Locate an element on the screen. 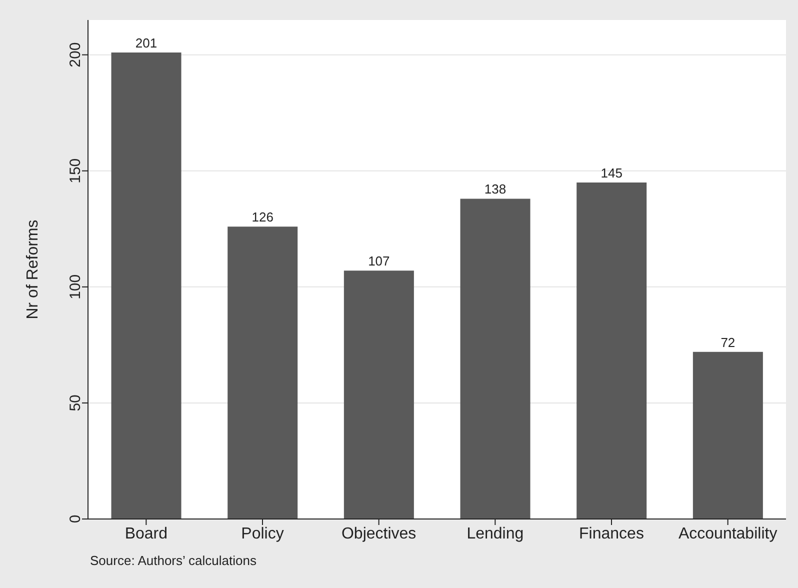  y-axis-title: Nr of Reforms is located at coordinates (33, 270).